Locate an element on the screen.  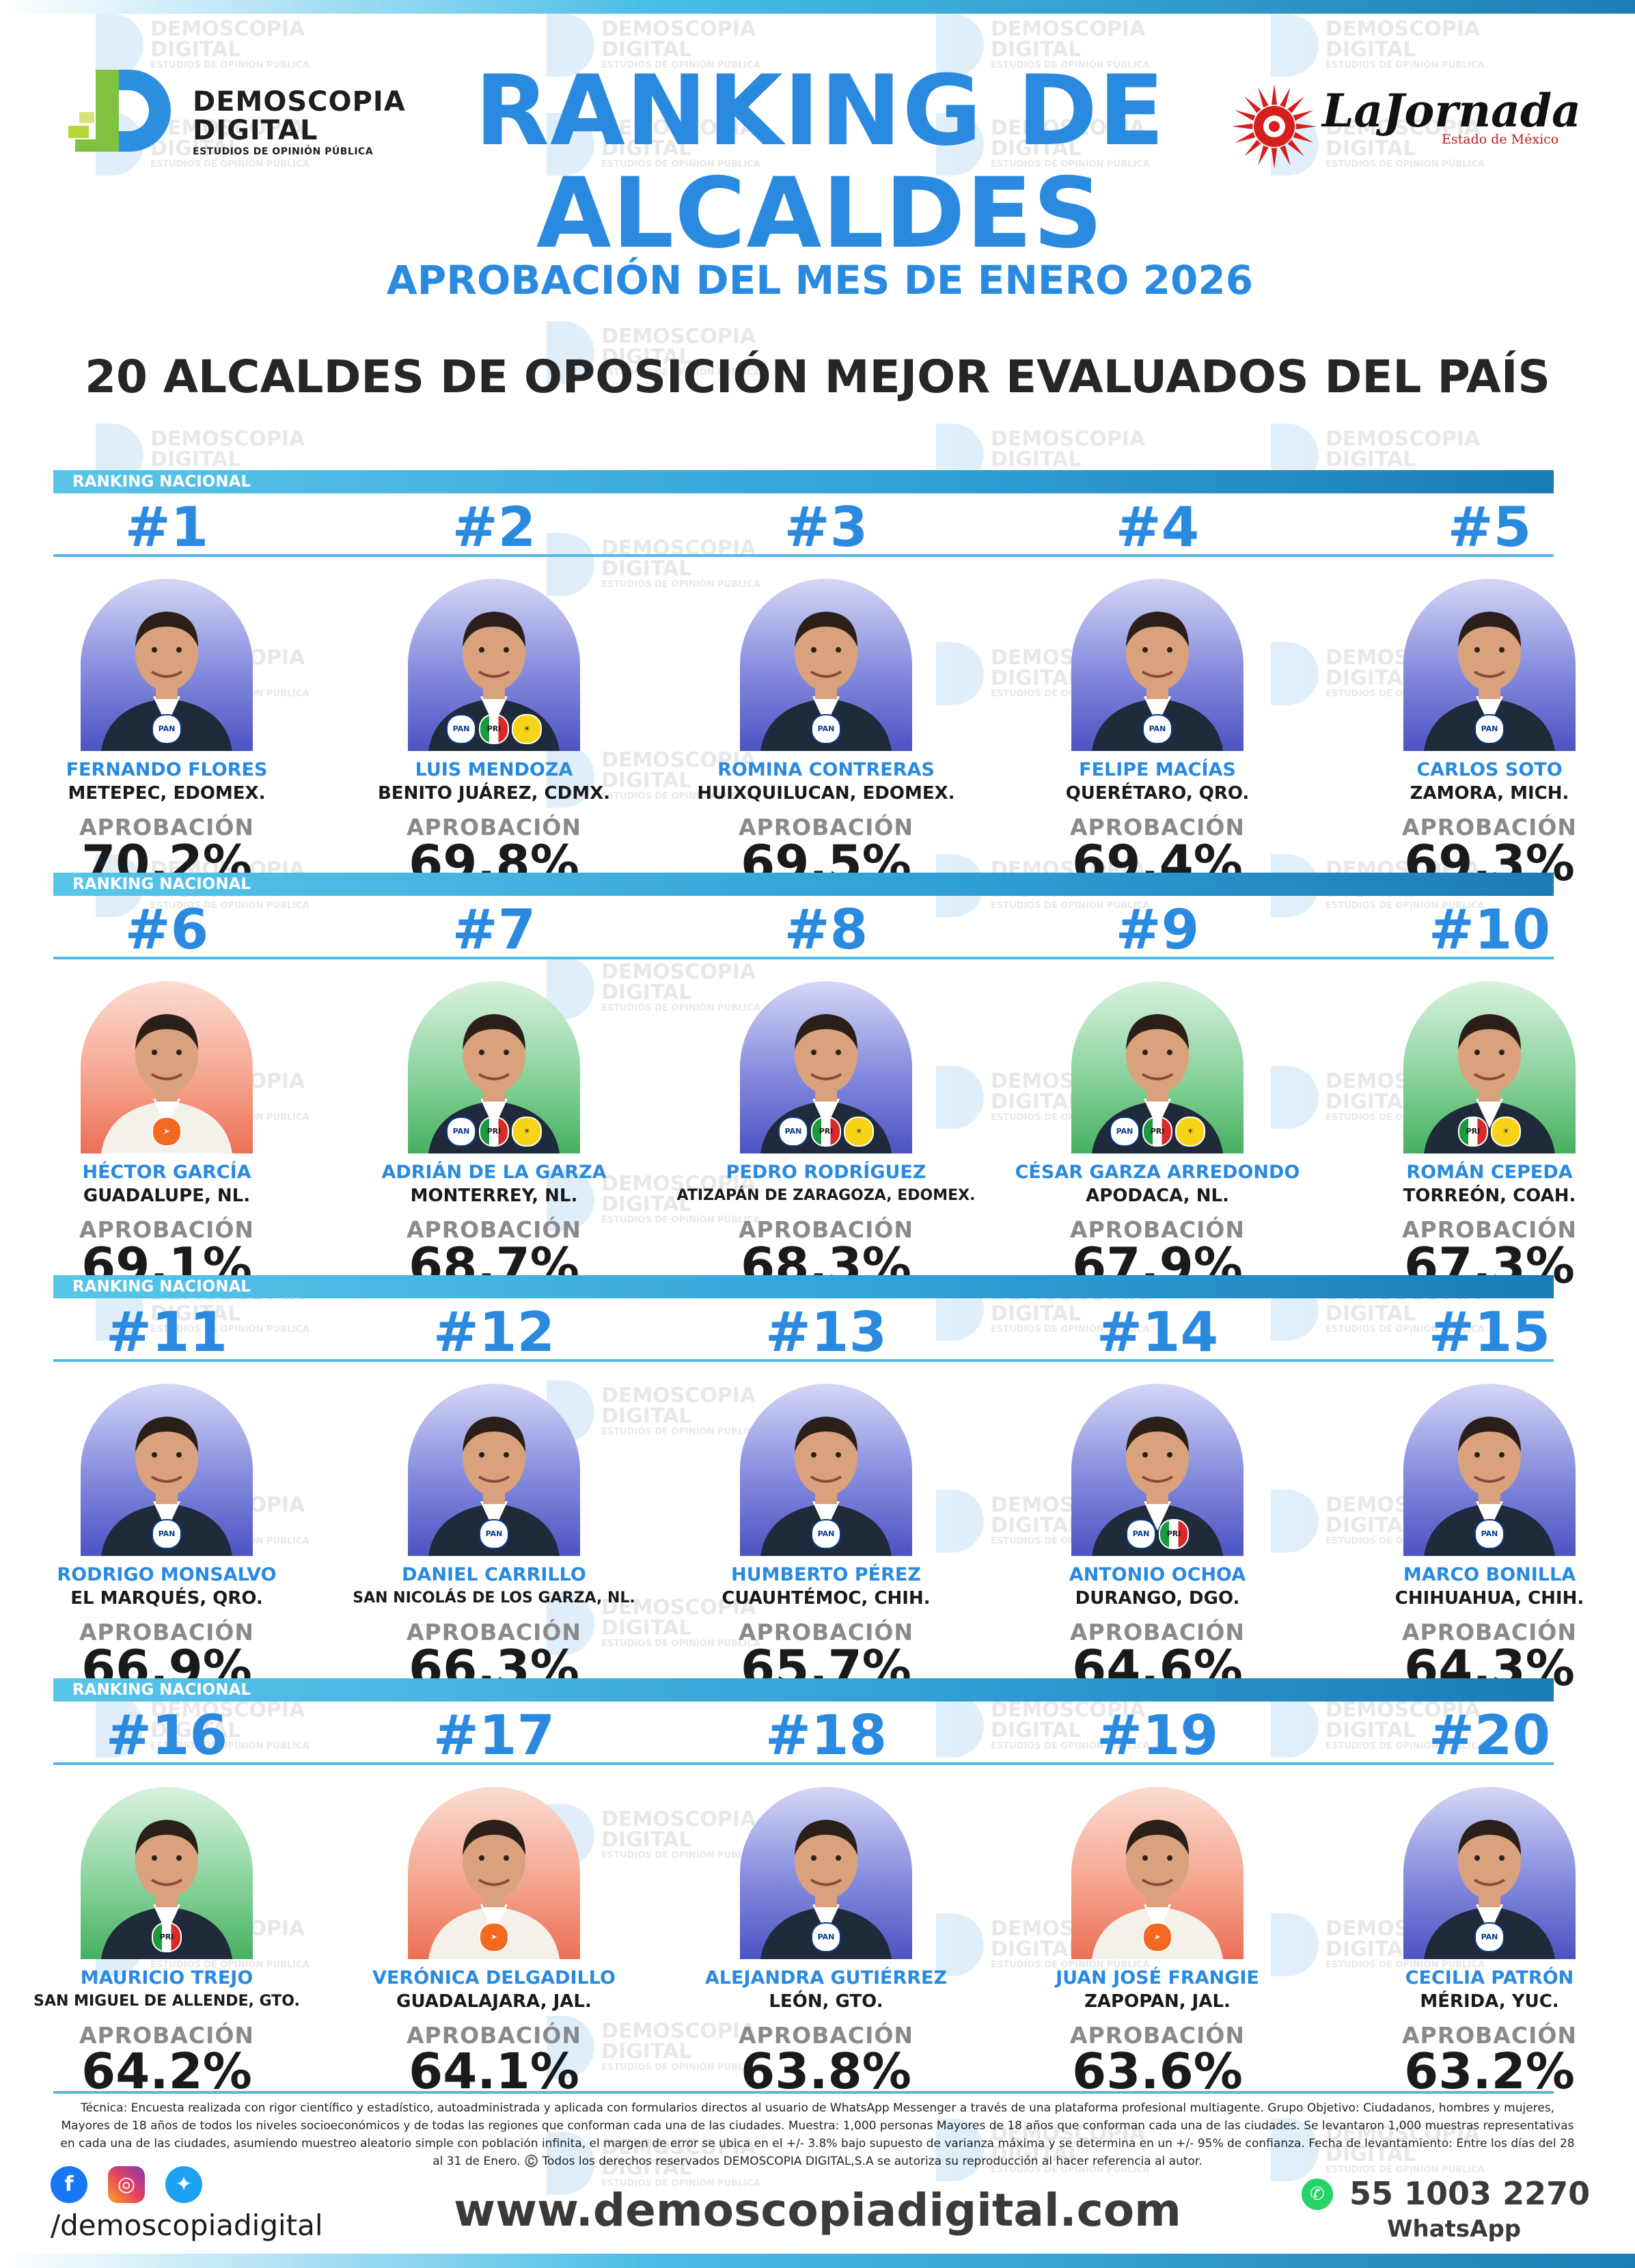
website-link: www.demoscopiadigital.com is located at coordinates (817, 2210).